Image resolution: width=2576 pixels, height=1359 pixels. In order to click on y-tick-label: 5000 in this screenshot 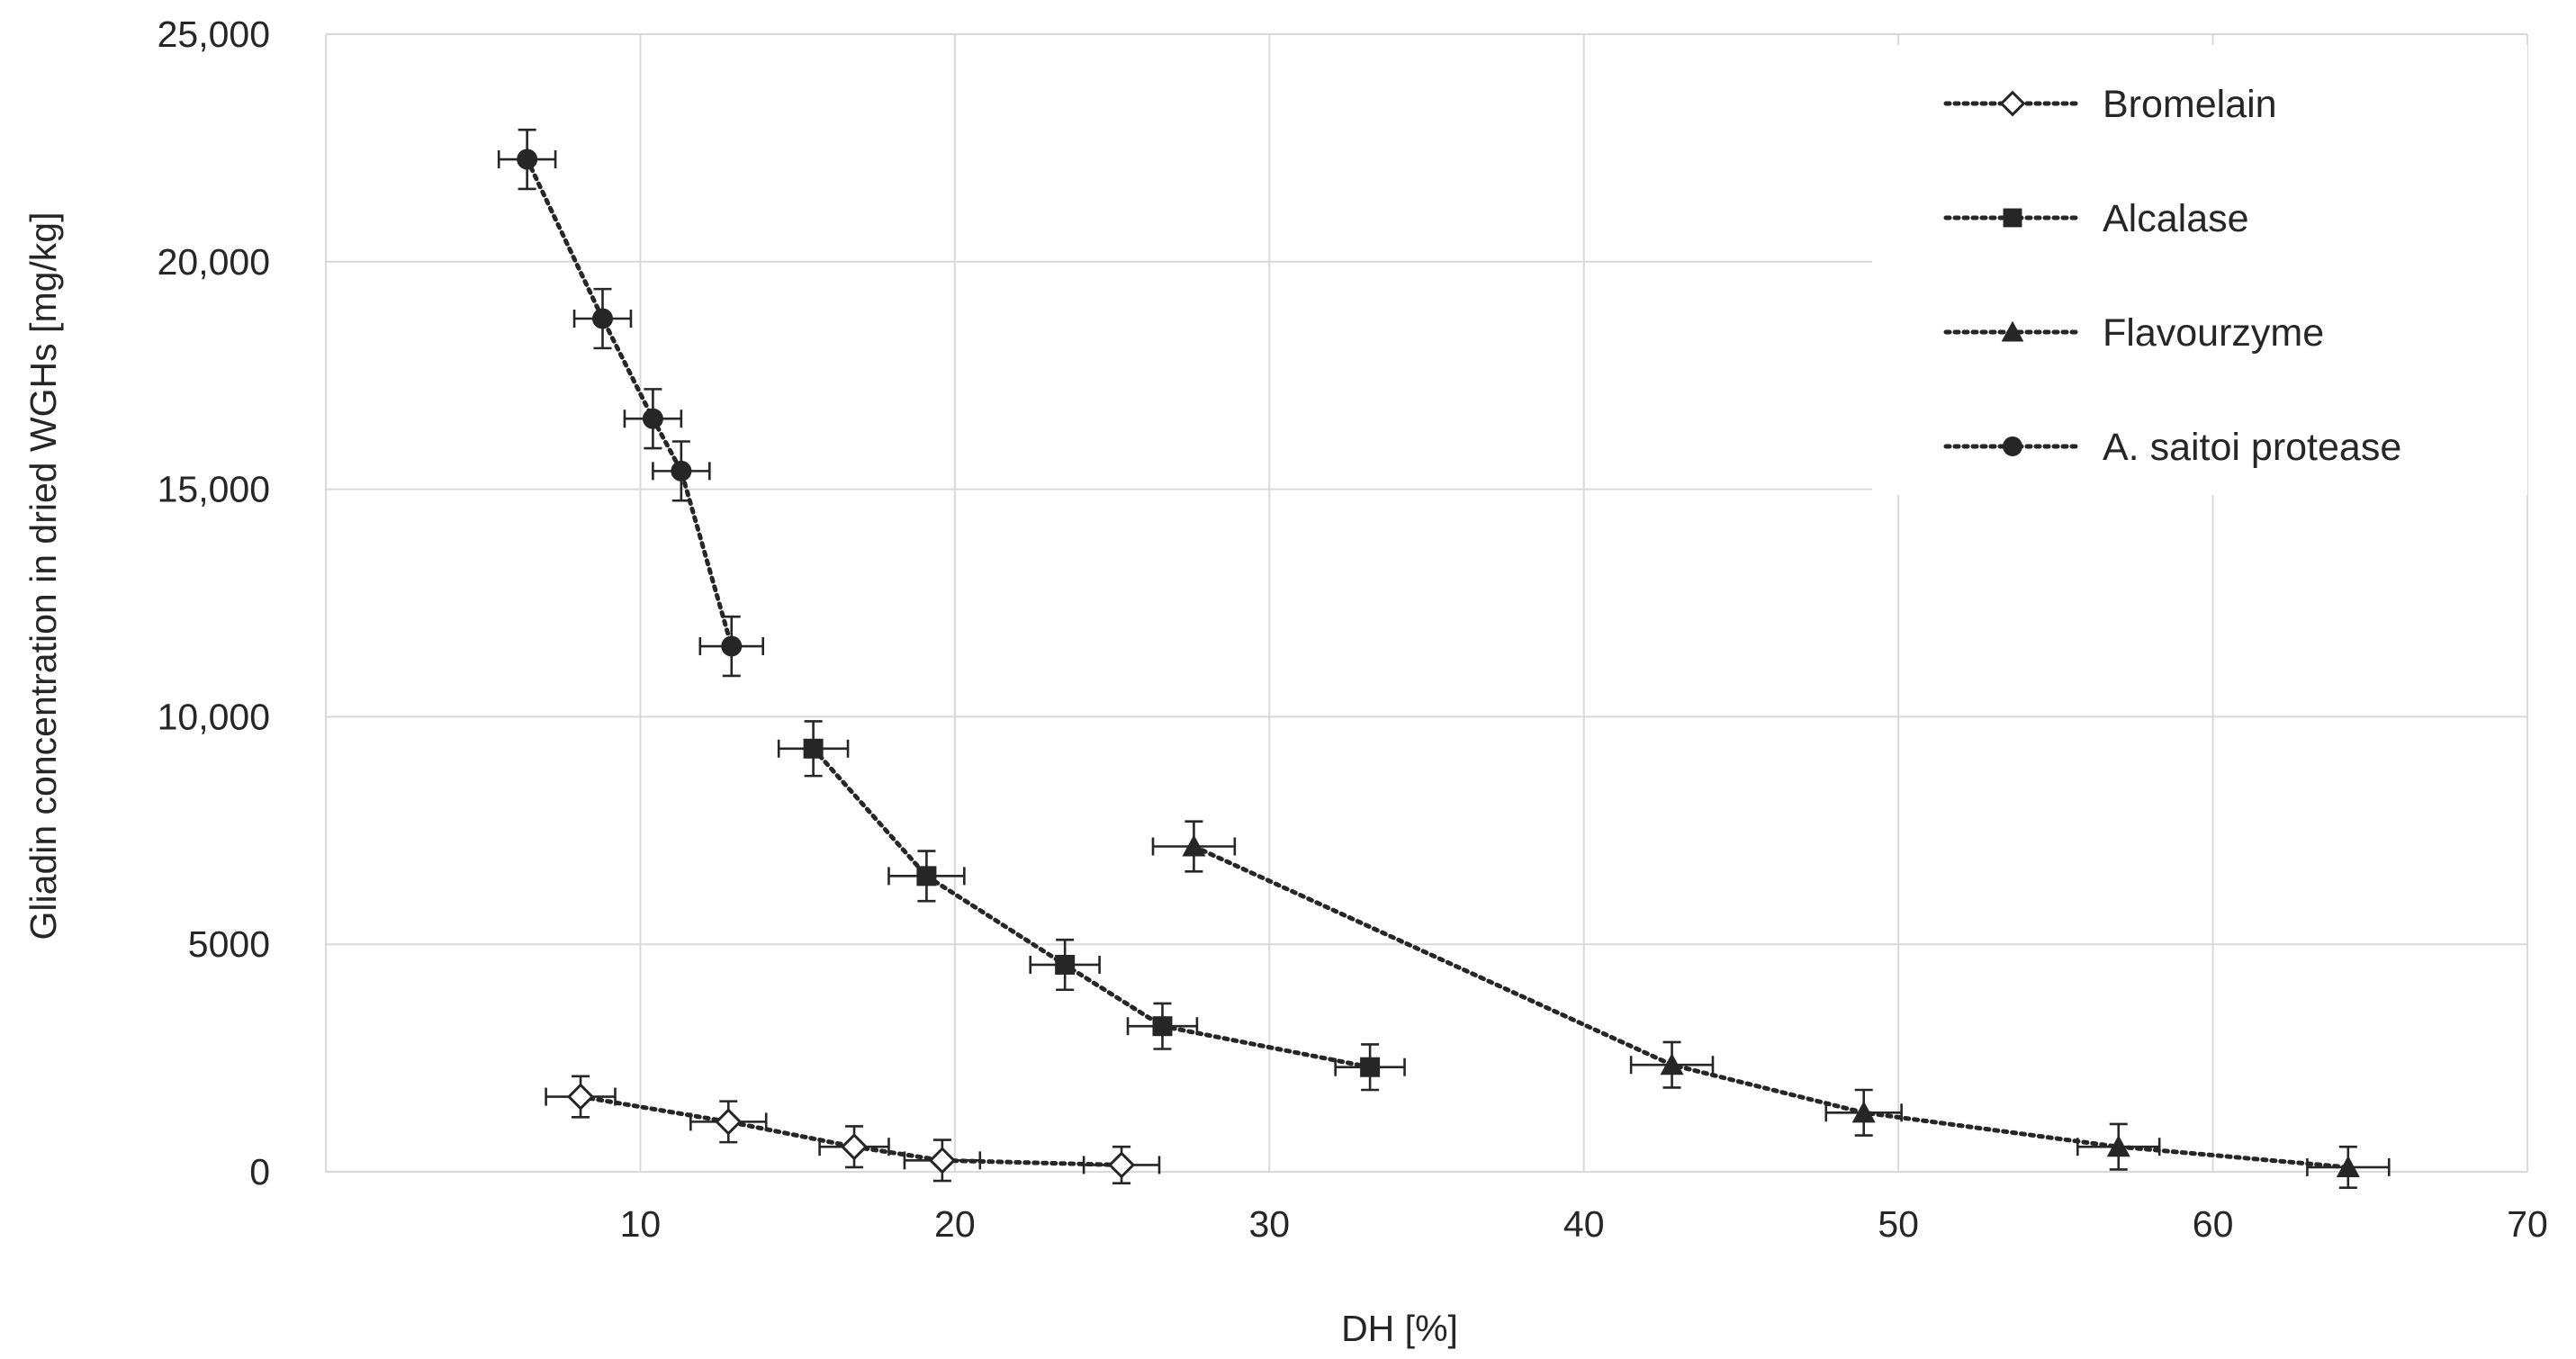, I will do `click(229, 944)`.